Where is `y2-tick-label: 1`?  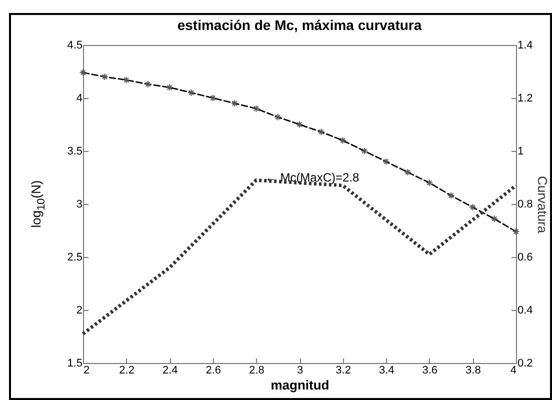
y2-tick-label: 1 is located at coordinates (521, 152).